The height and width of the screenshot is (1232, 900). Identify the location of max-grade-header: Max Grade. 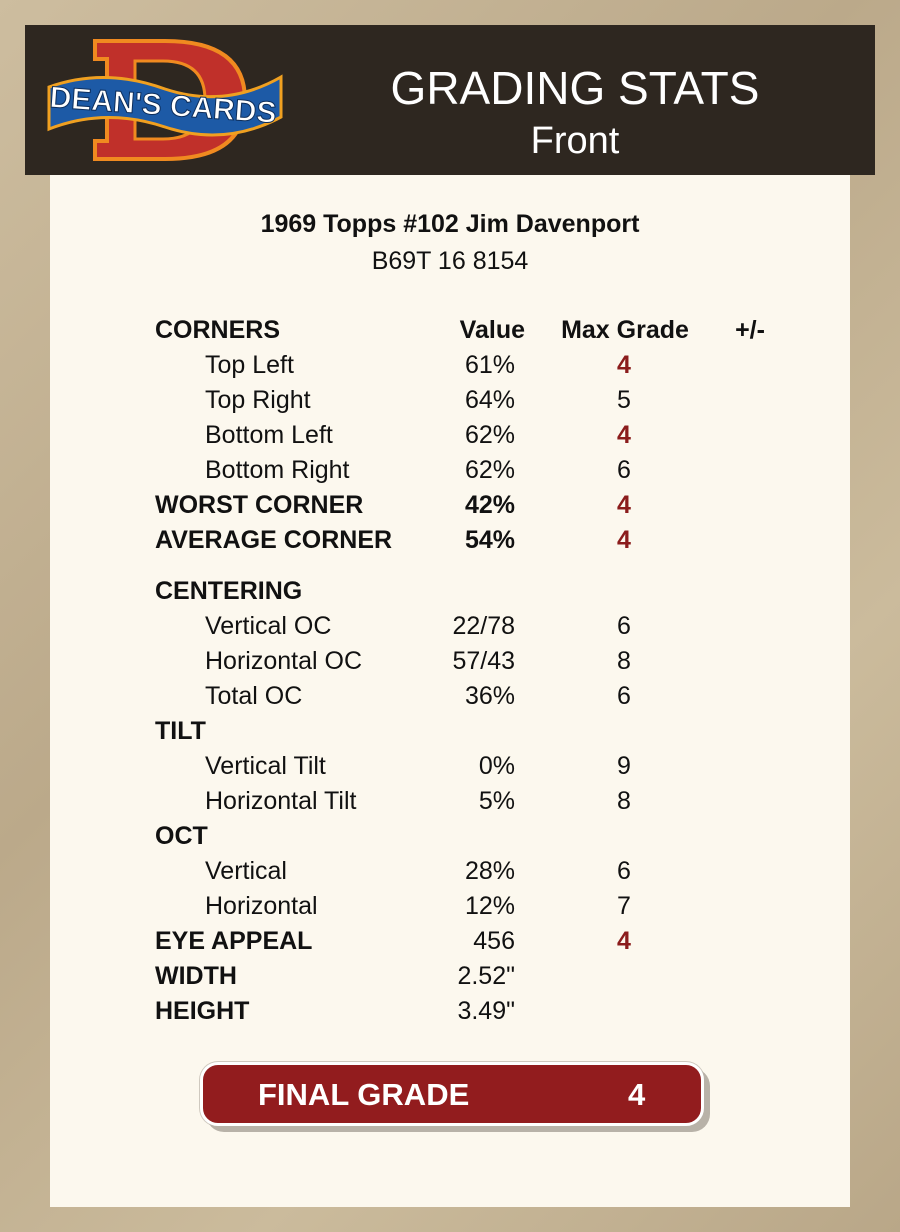
(625, 330).